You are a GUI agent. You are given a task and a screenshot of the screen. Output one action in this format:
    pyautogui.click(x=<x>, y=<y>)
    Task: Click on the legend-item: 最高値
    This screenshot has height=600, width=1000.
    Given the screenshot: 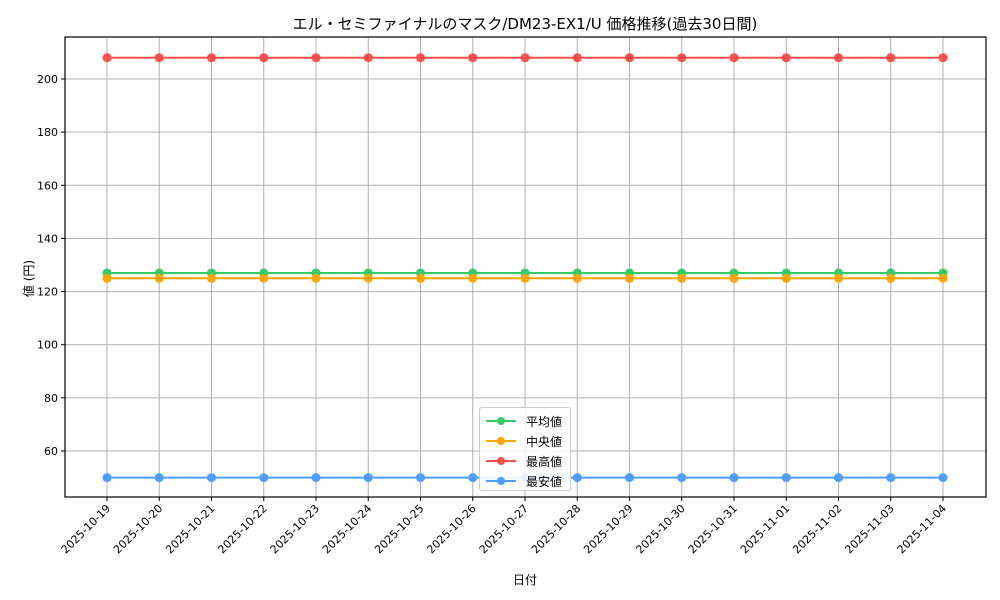 What is the action you would take?
    pyautogui.click(x=525, y=461)
    